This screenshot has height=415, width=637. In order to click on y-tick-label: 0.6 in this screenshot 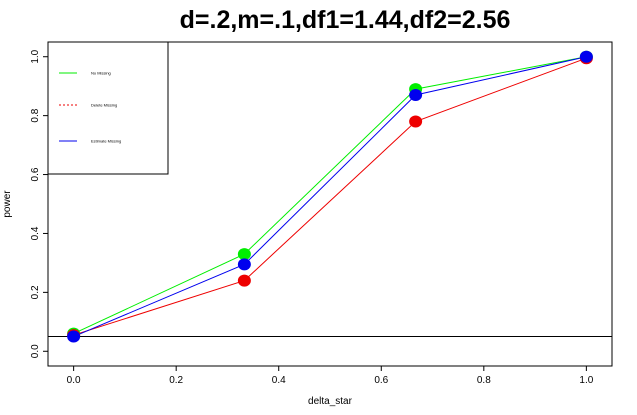, I will do `click(35, 174)`.